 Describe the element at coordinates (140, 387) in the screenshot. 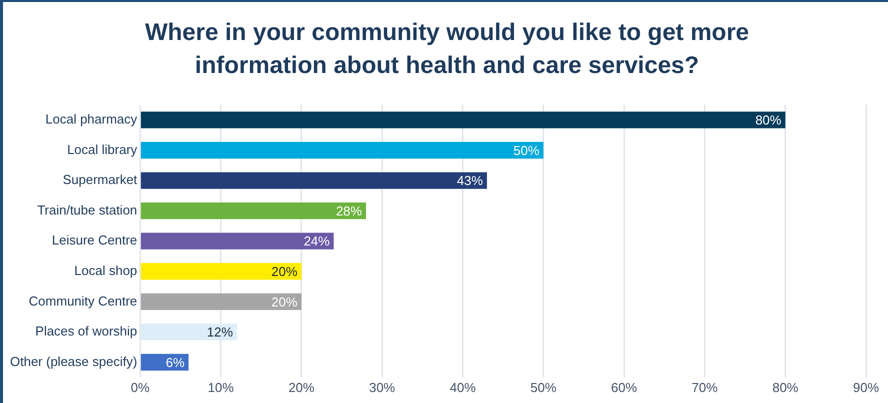

I see `x-tick-label: 0%` at that location.